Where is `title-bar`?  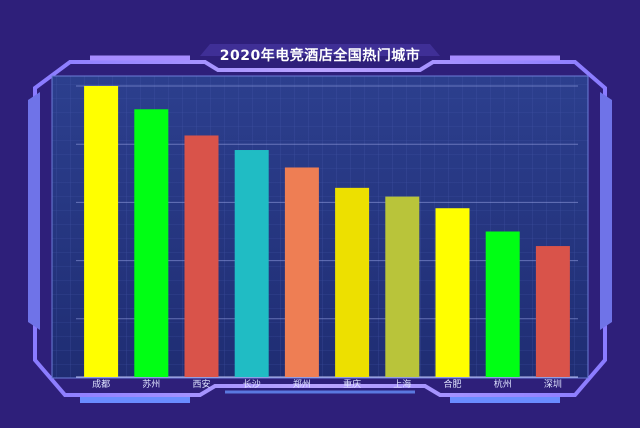
title-bar is located at coordinates (320, 50).